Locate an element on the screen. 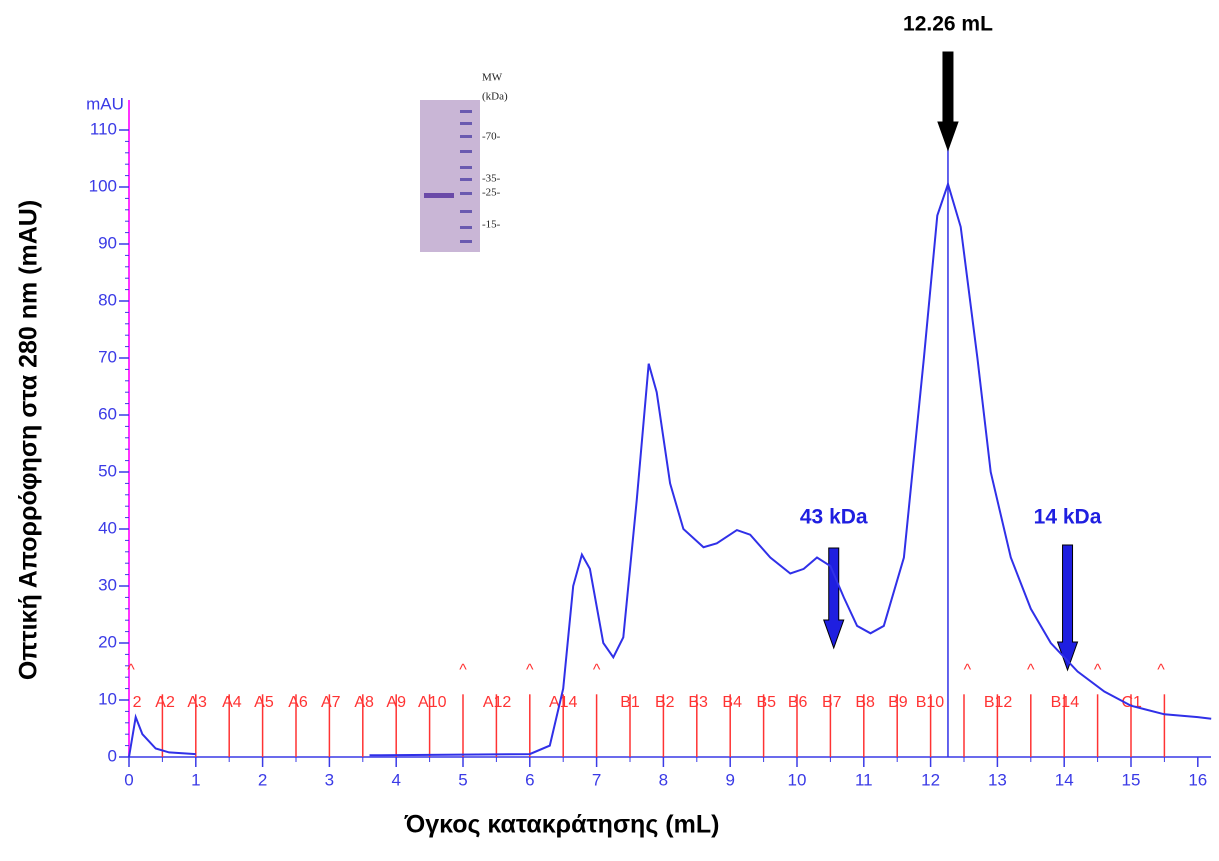 The height and width of the screenshot is (861, 1219). y-tick-label: 60 is located at coordinates (107, 413).